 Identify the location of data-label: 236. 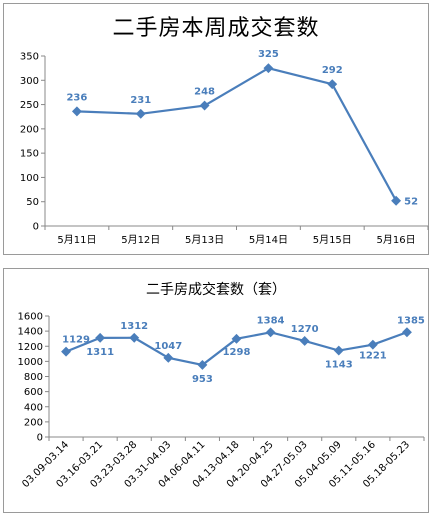
(76, 97).